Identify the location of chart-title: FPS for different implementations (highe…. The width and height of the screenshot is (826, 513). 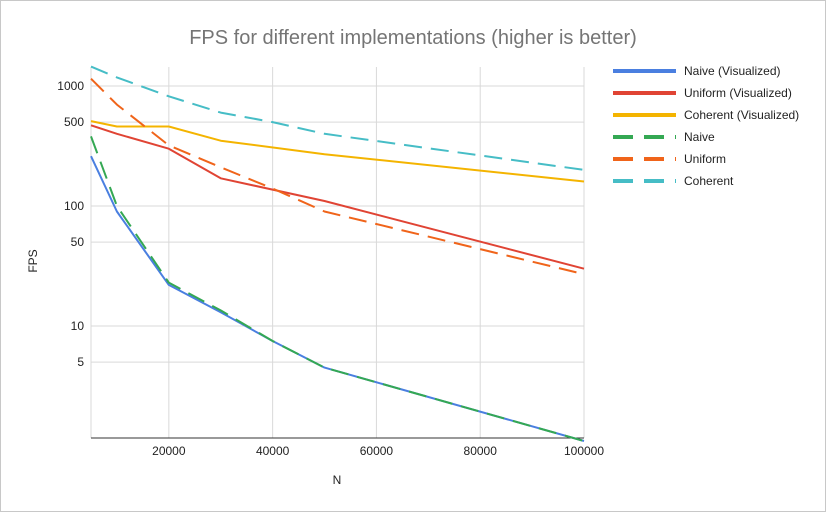
(413, 38).